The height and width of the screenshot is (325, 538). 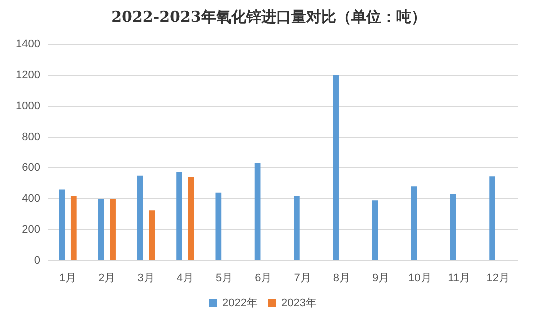 I want to click on chart-title: 2022-2023年氧化锌进口量对比（单位：吨）, so click(x=269, y=17).